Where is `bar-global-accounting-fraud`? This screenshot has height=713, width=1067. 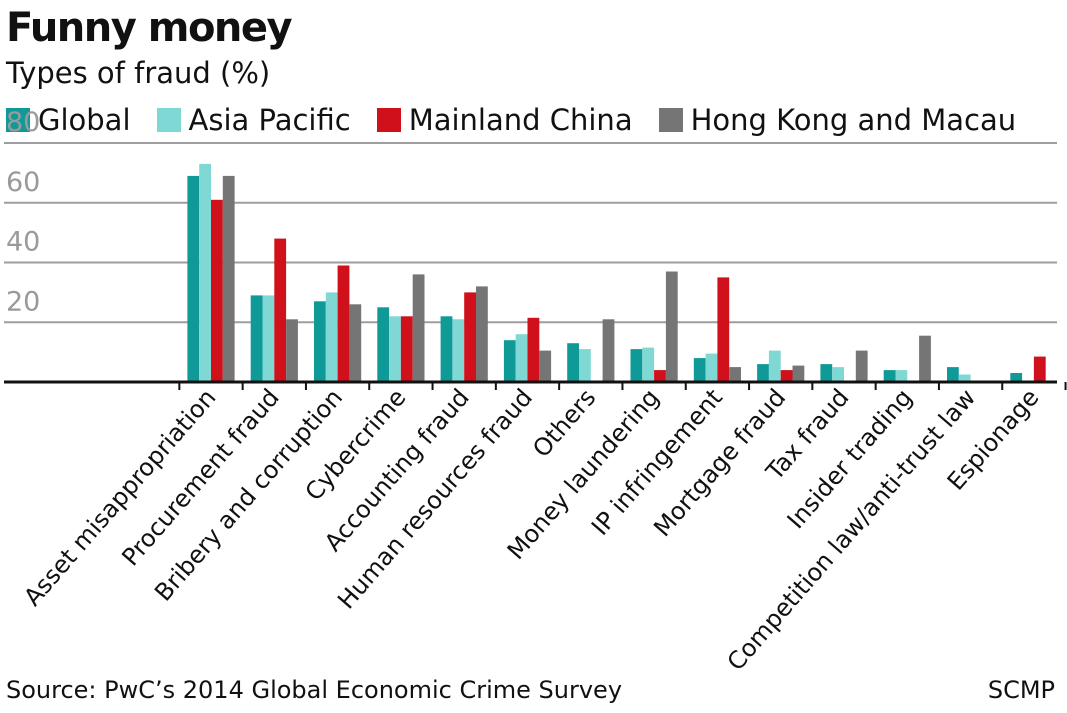 bar-global-accounting-fraud is located at coordinates (447, 349).